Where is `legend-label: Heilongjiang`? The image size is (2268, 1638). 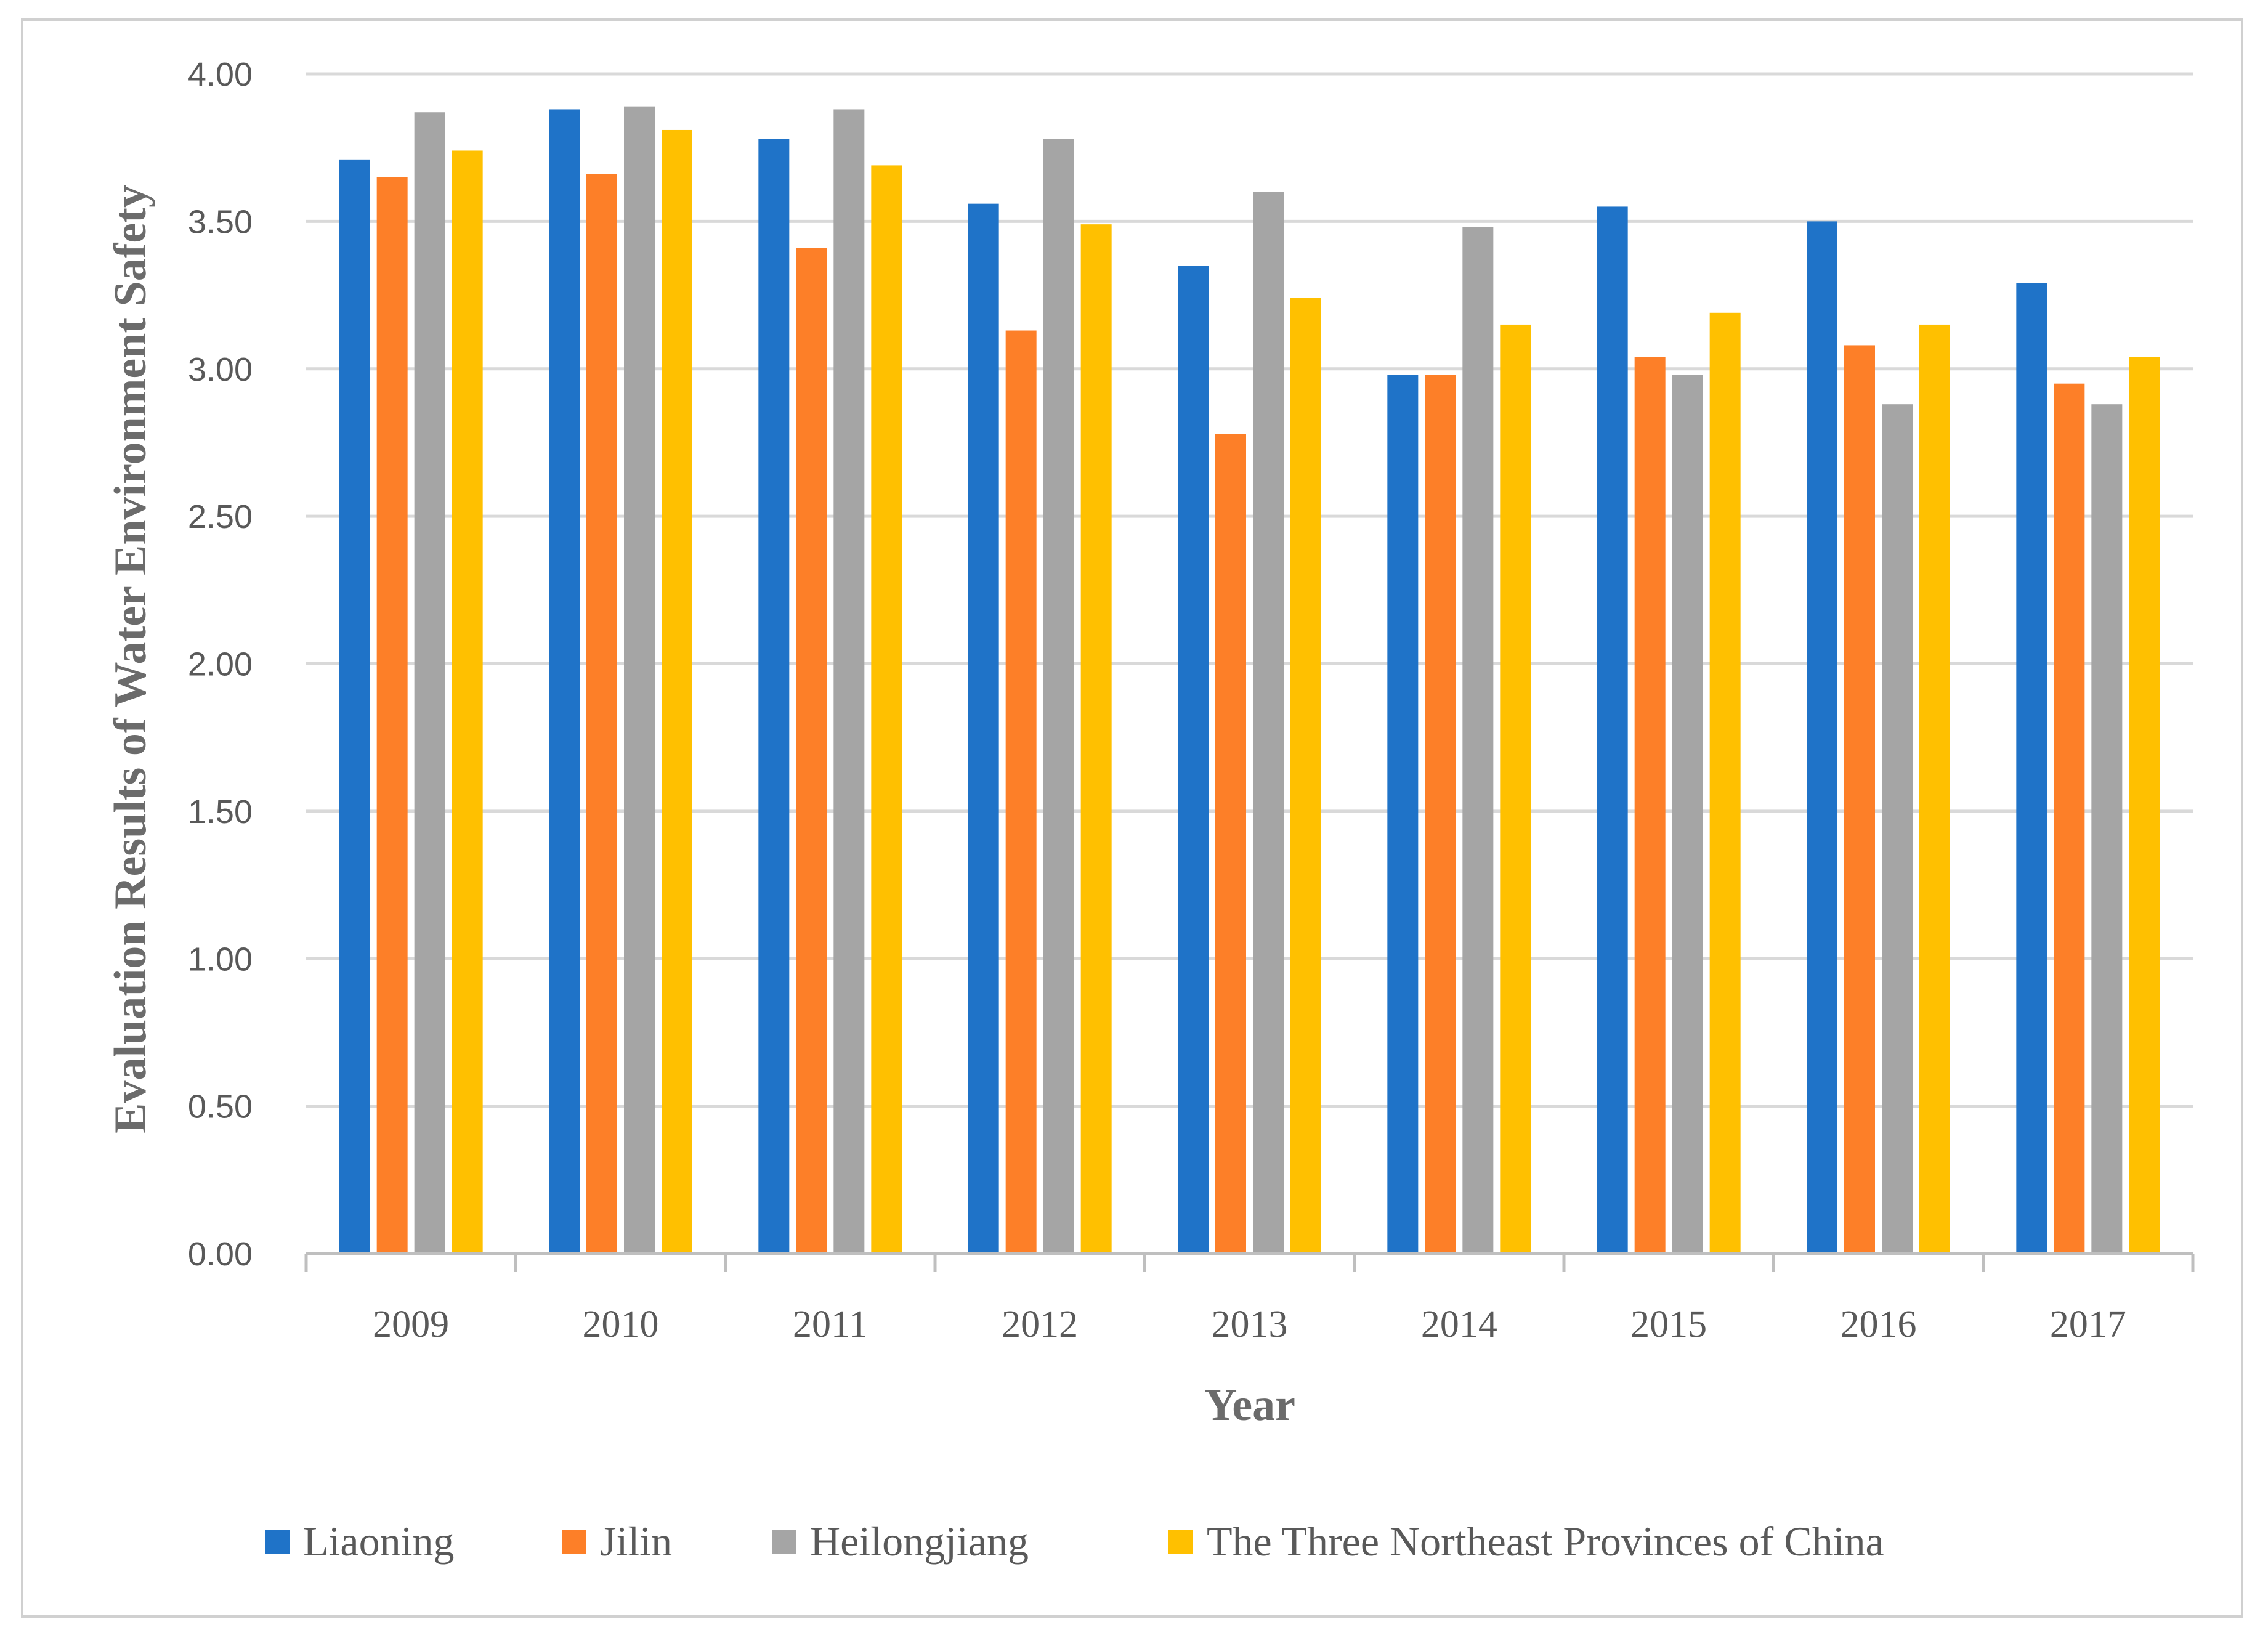
legend-label: Heilongjiang is located at coordinates (920, 1541).